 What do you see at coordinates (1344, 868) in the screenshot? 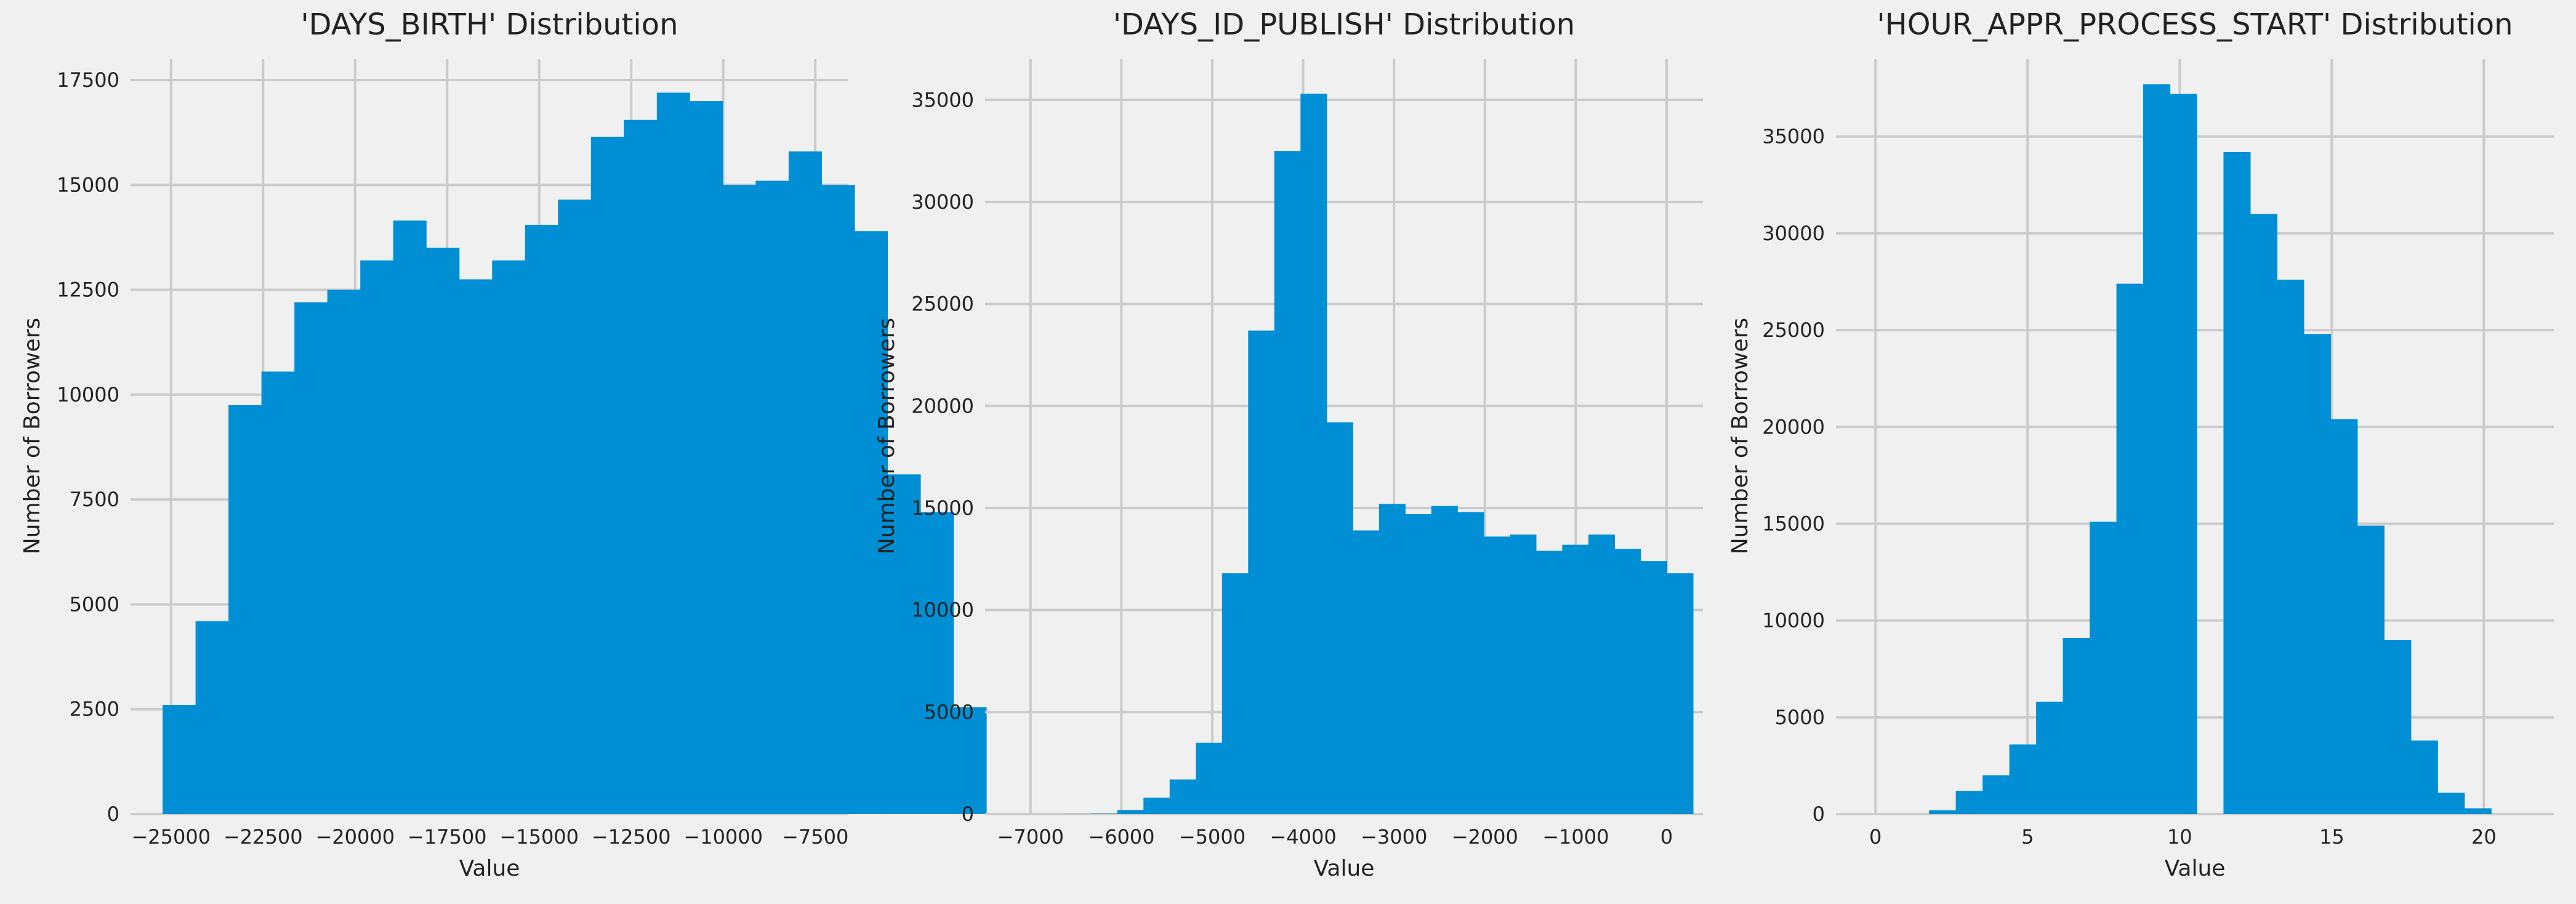
I see `chart-days-id-publish-x-axis-label: Value` at bounding box center [1344, 868].